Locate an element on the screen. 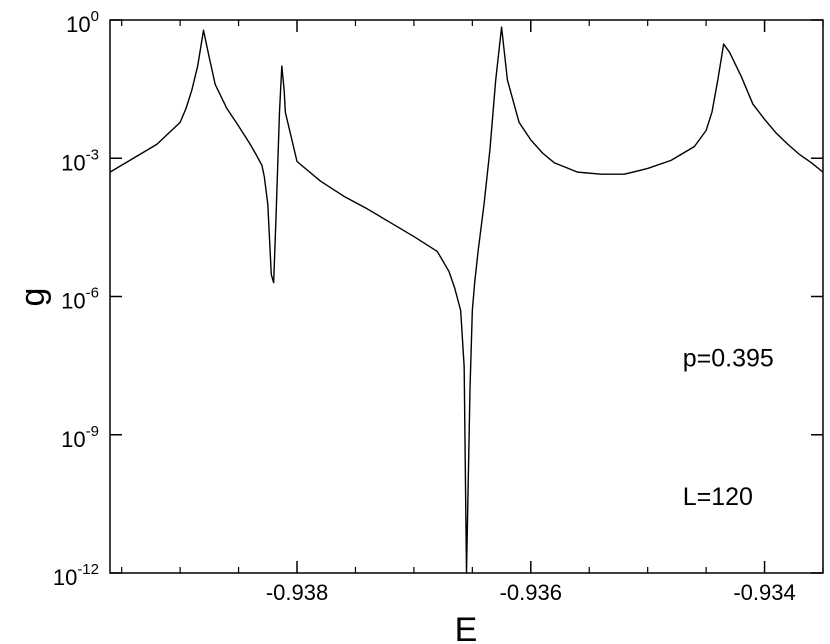  y-tick-label: 10⁻⁹ is located at coordinates (80, 437).